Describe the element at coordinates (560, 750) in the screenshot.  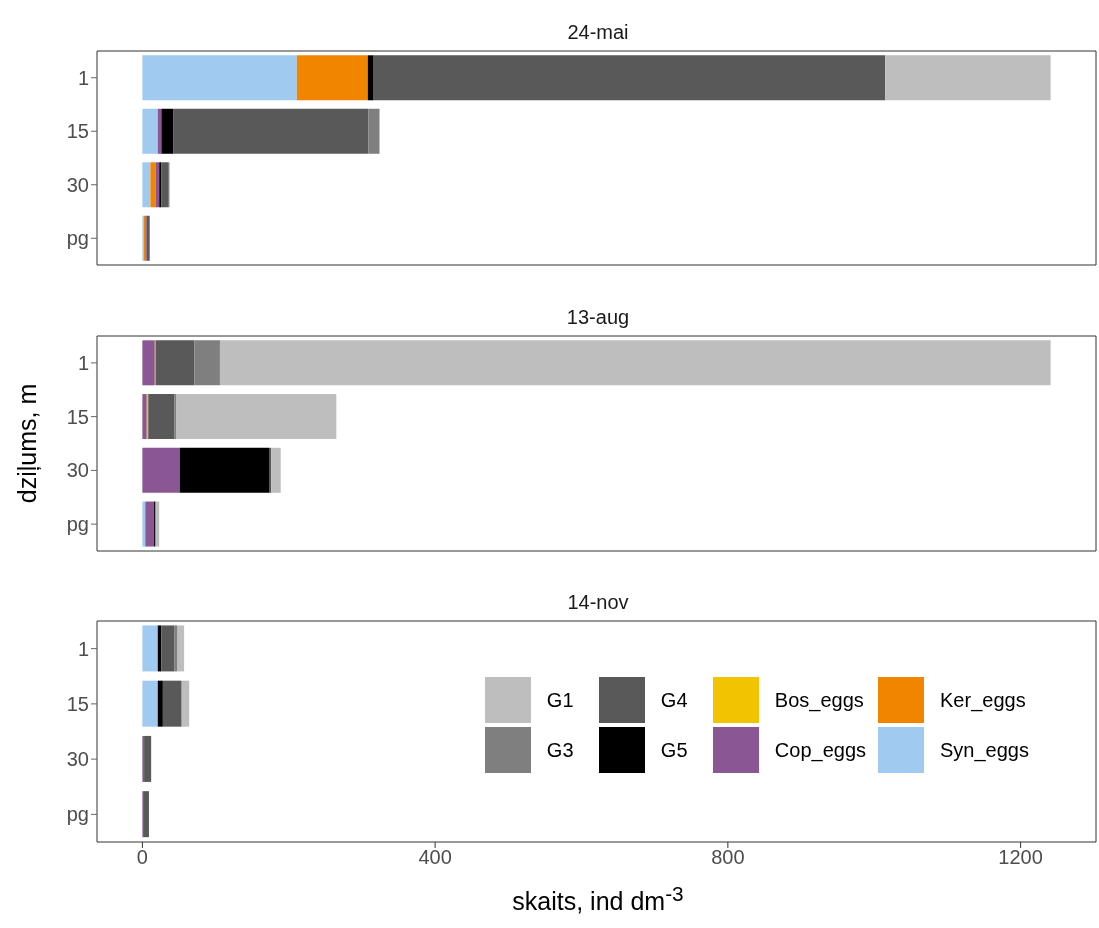
I see `legend-label: G3` at that location.